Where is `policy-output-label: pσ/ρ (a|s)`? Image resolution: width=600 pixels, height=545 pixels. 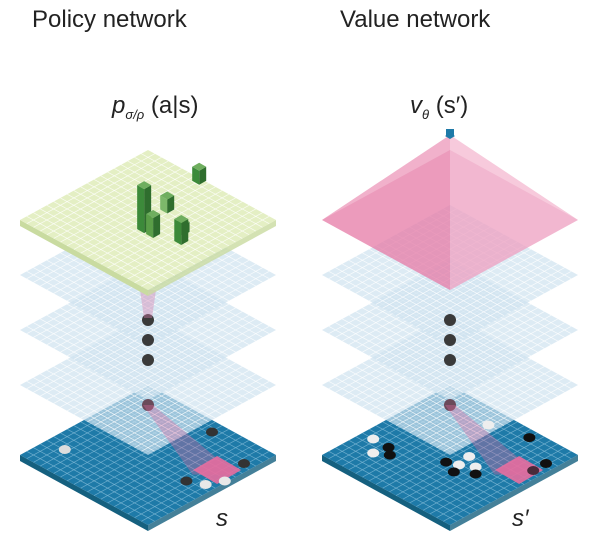
policy-output-label: pσ/ρ (a|s) is located at coordinates (155, 107).